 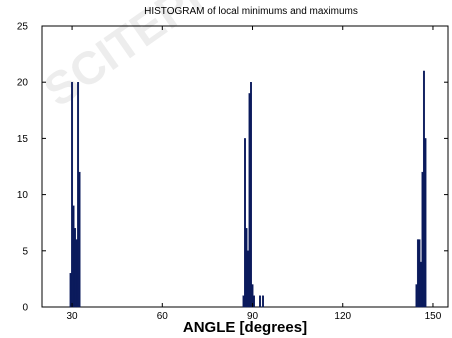 I want to click on y-tick-label: 5, so click(x=25, y=251).